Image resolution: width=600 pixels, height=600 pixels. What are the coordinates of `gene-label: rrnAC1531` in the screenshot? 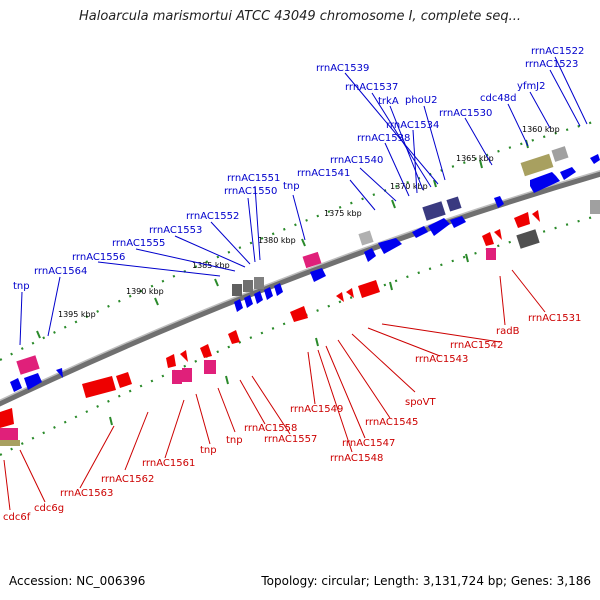 It's located at (554, 318).